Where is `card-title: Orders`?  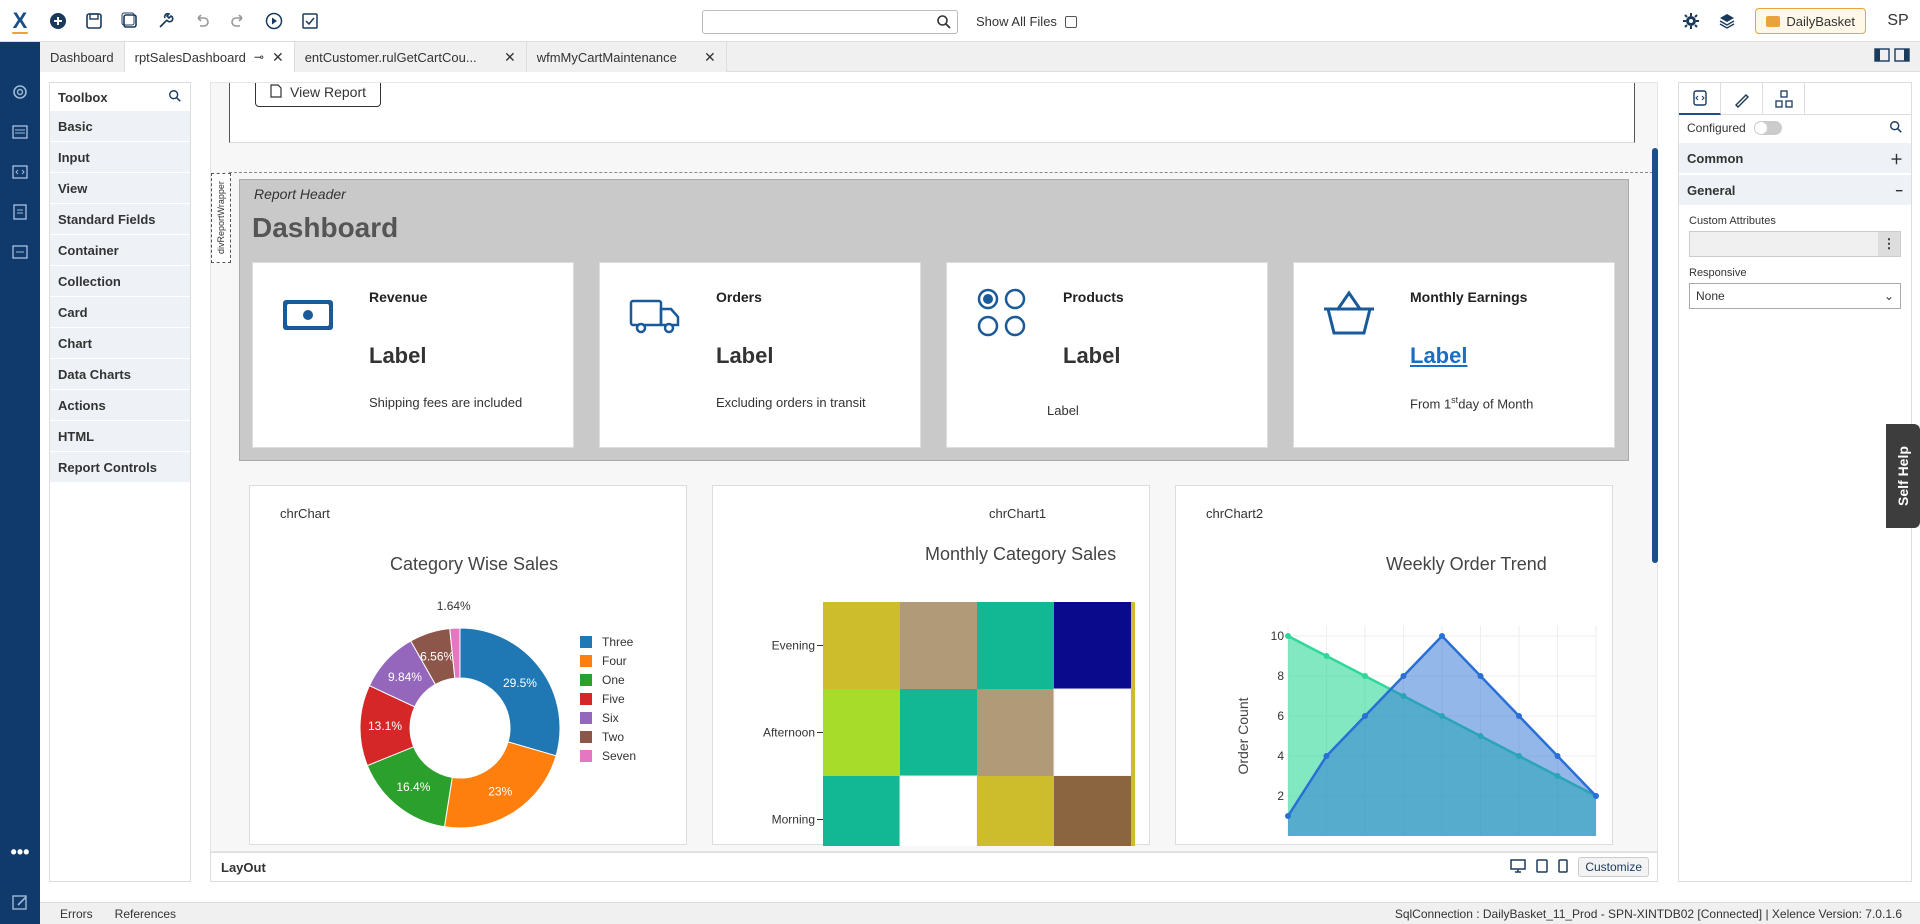
card-title: Orders is located at coordinates (739, 297).